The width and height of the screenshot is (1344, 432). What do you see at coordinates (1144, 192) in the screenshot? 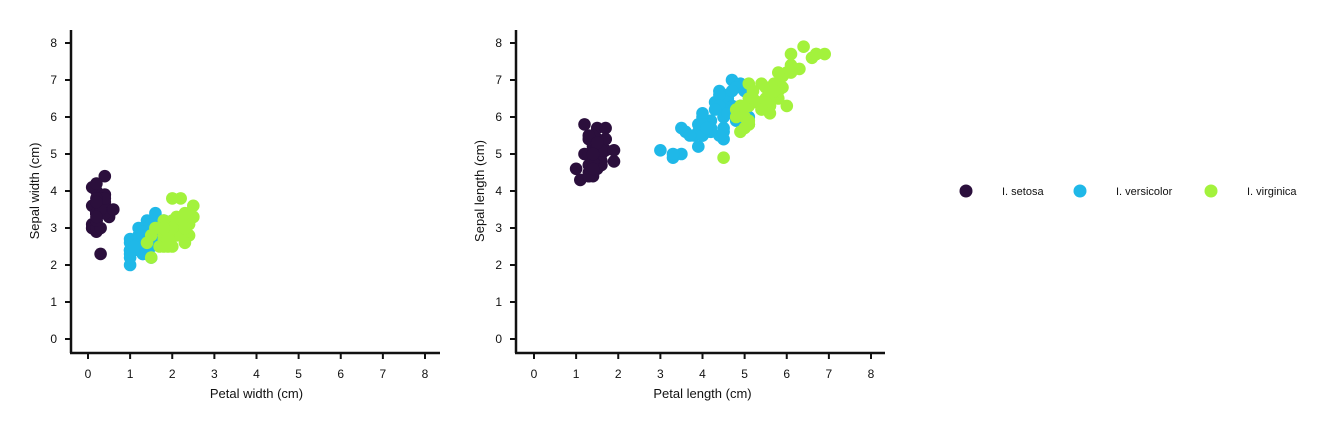
I see `legend-label-versicolor: I. versicolor` at bounding box center [1144, 192].